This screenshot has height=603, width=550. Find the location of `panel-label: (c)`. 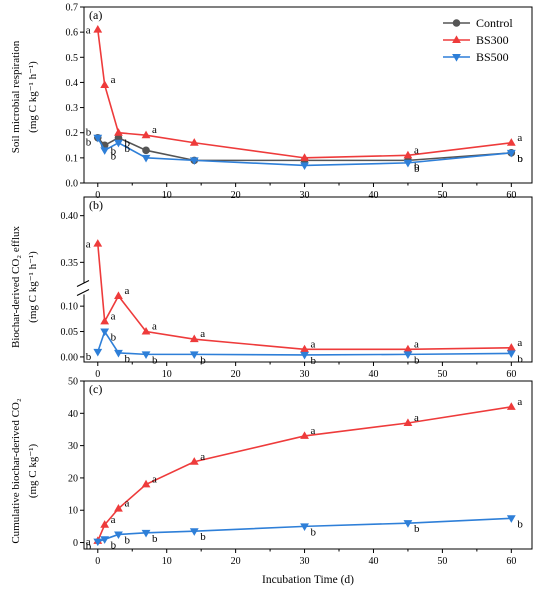

panel-label: (c) is located at coordinates (95, 389).